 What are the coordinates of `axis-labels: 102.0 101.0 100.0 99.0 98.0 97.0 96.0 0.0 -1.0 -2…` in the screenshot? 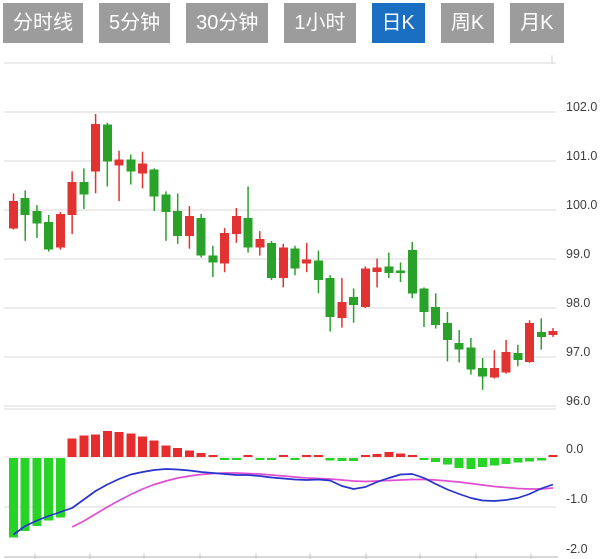 It's located at (581, 328).